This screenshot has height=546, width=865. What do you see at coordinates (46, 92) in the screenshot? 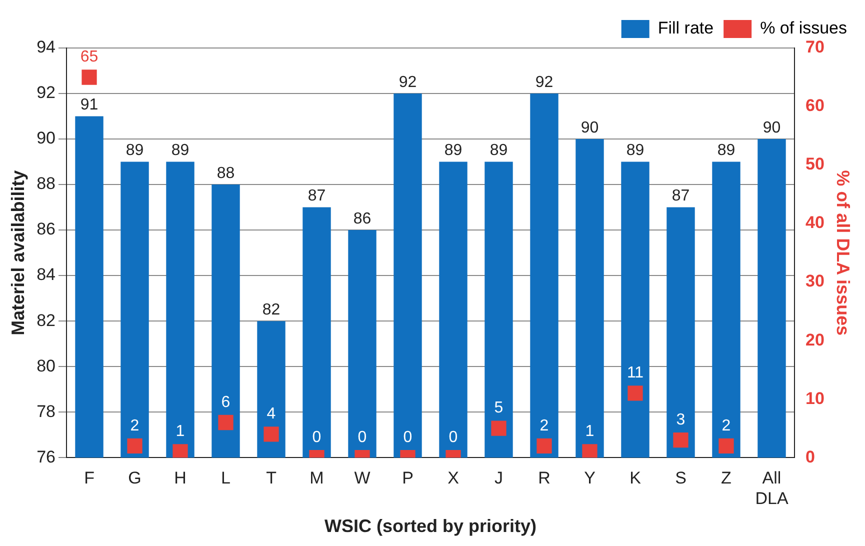
I see `y-tick-label: 92` at bounding box center [46, 92].